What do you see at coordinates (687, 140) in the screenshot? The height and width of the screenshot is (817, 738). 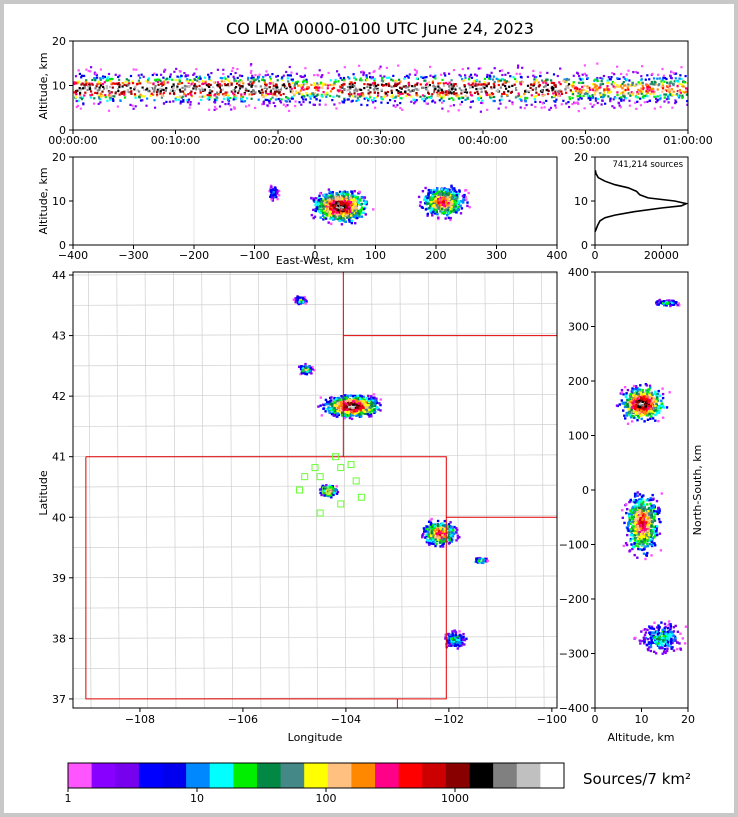 I see `time-xtick-label: 01:00:00` at bounding box center [687, 140].